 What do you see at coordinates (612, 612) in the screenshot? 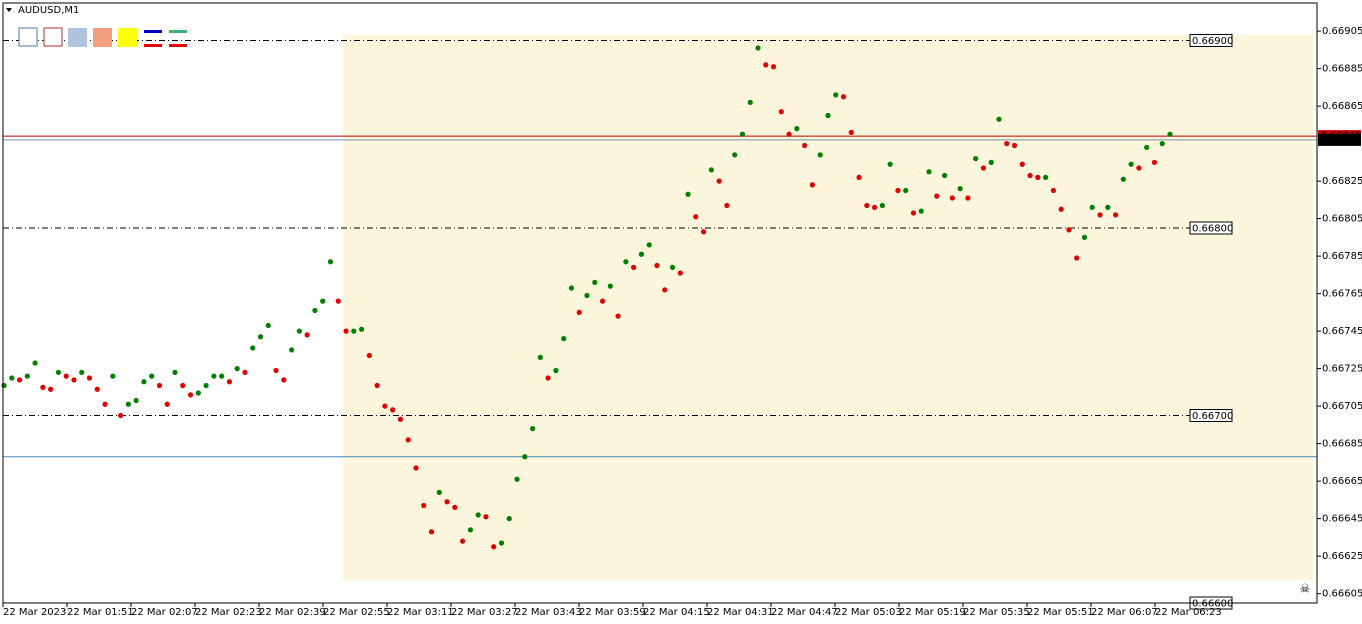
I see `x-tick-label: 22 Mar 03:59` at bounding box center [612, 612].